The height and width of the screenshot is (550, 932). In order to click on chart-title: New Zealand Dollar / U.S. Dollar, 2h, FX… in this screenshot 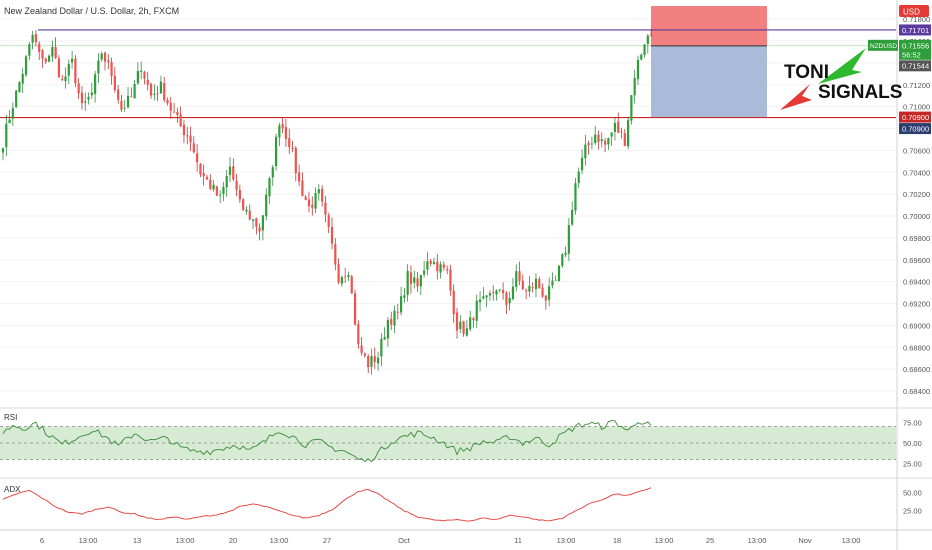, I will do `click(91, 11)`.